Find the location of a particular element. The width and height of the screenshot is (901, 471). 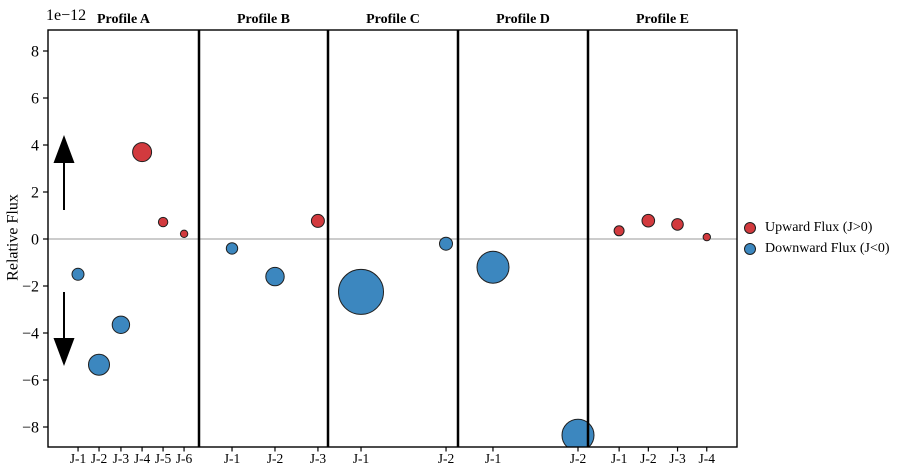

y-axis-offset-label: 1e−12 is located at coordinates (66, 15).